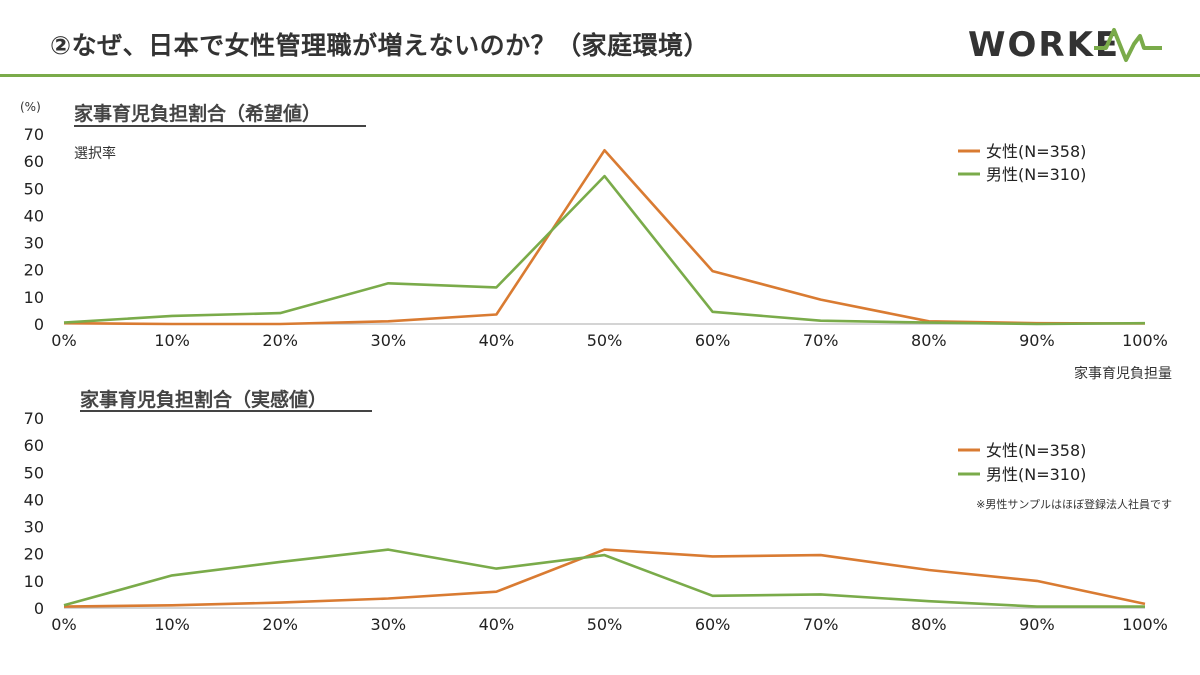 This screenshot has width=1200, height=675. What do you see at coordinates (34, 161) in the screenshot?
I see `chart-0-y-tick-label: 60` at bounding box center [34, 161].